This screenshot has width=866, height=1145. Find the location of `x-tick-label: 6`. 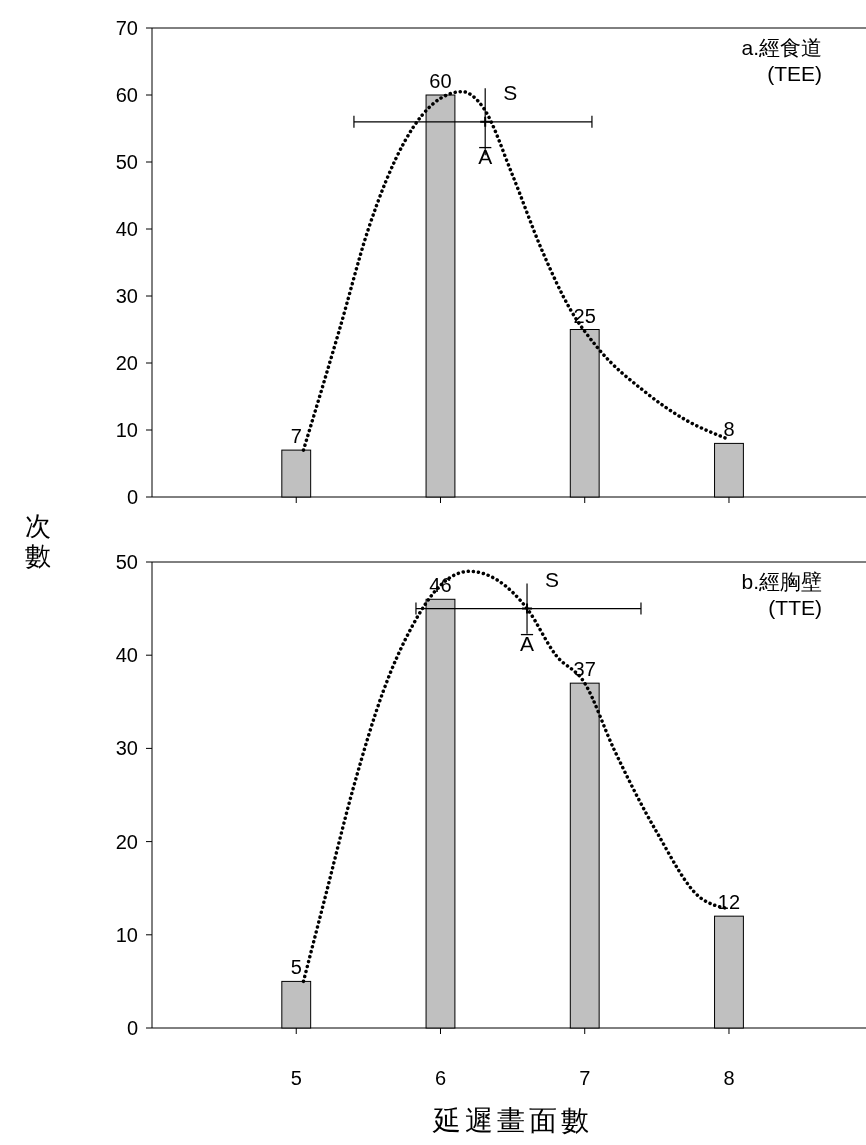

x-tick-label: 6 is located at coordinates (440, 1078).